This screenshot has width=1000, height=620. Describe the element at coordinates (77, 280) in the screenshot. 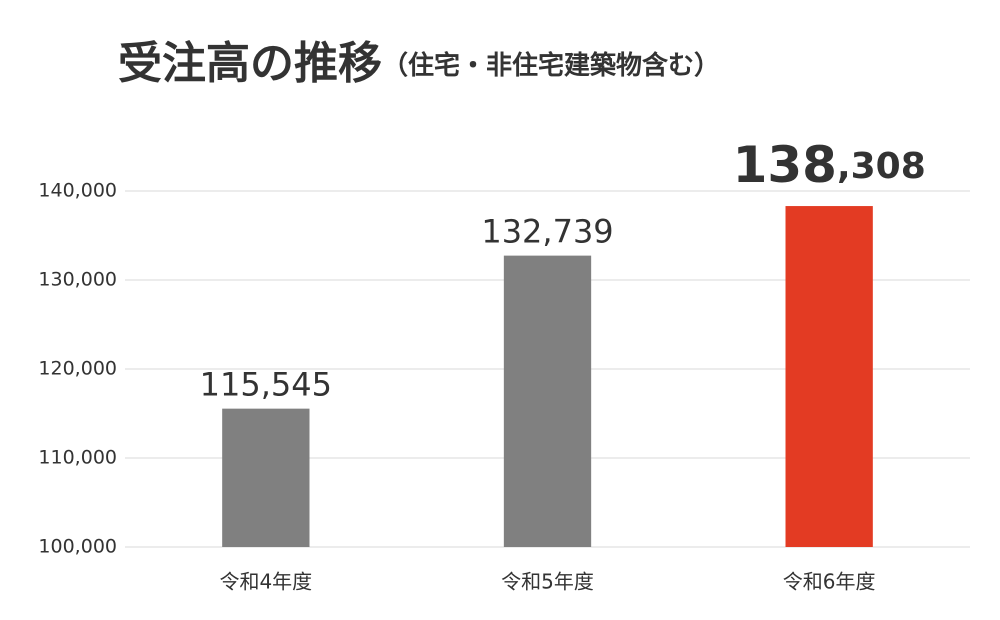

I see `y-tick-label: 130,000` at that location.